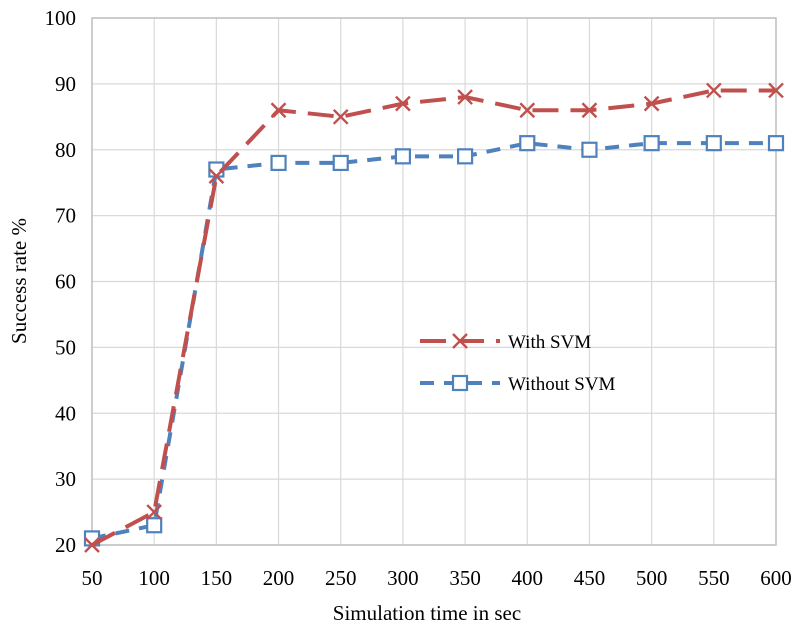  I want to click on x-tick-label: 500, so click(652, 578).